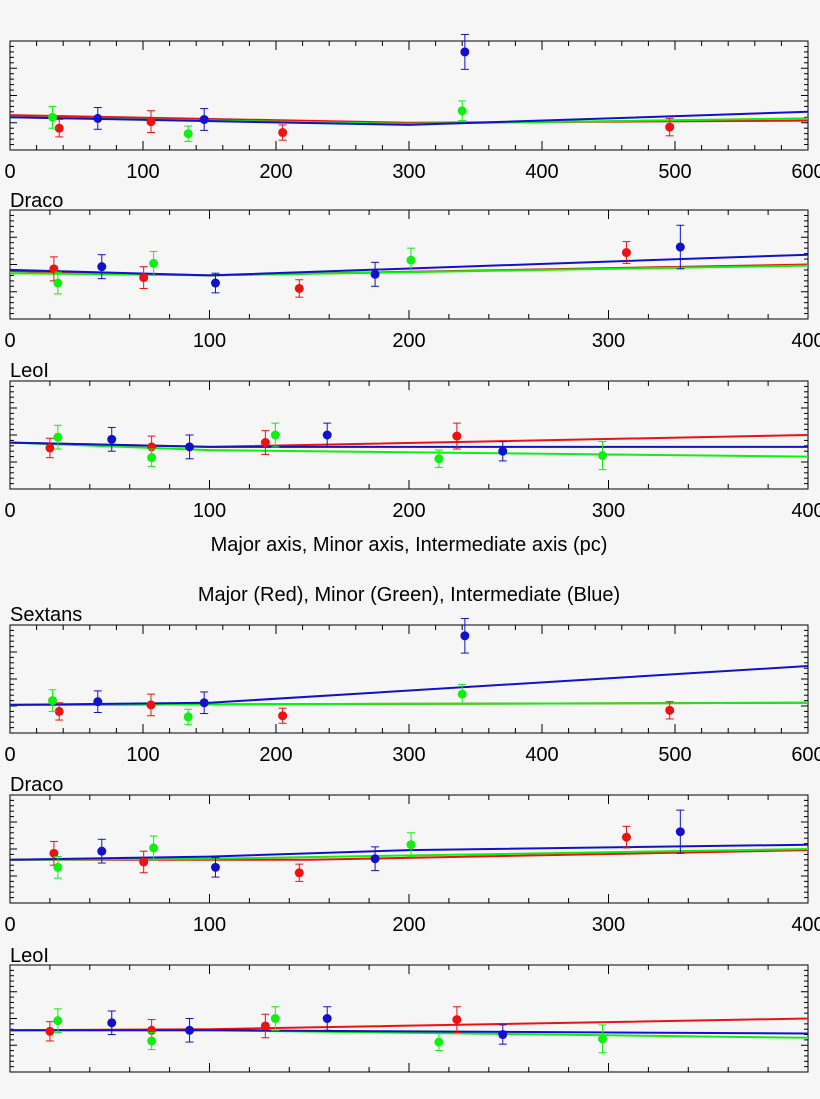 The image size is (820, 1099). Describe the element at coordinates (46, 615) in the screenshot. I see `panel-title: Sextans` at that location.